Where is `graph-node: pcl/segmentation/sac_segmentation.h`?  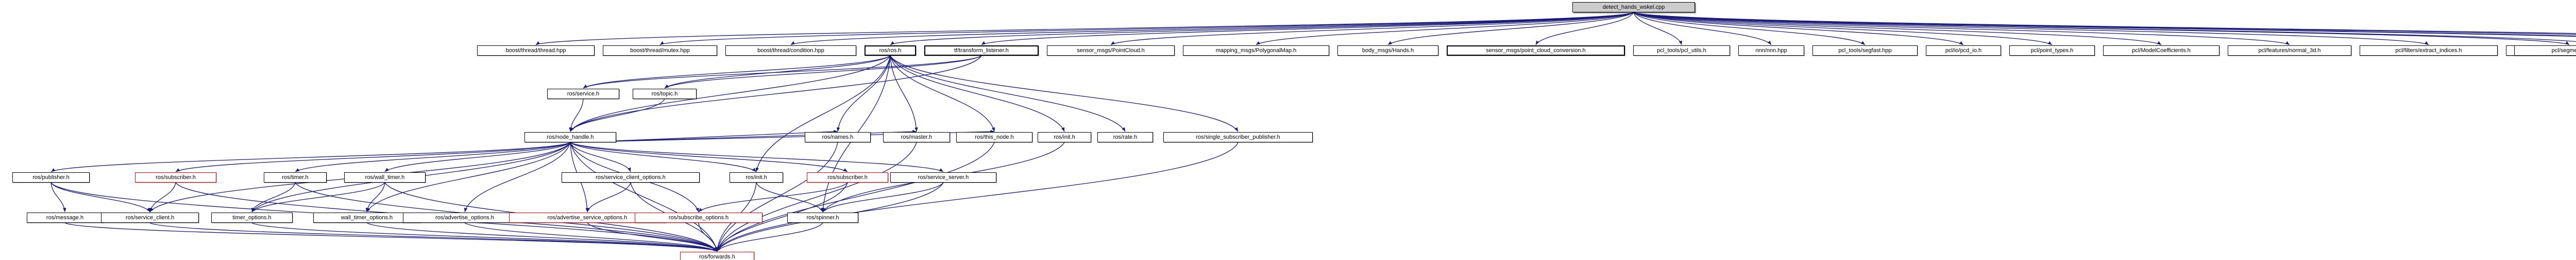 graph-node: pcl/segmentation/sac_segmentation.h is located at coordinates (2545, 51).